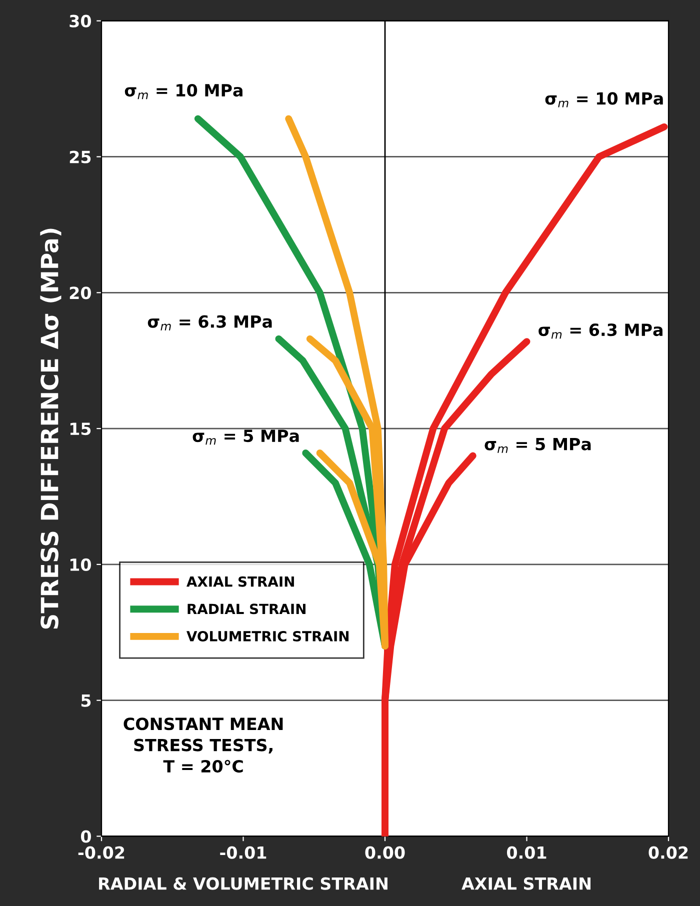 The width and height of the screenshot is (700, 906). Describe the element at coordinates (85, 836) in the screenshot. I see `y-tick-label: 0` at that location.